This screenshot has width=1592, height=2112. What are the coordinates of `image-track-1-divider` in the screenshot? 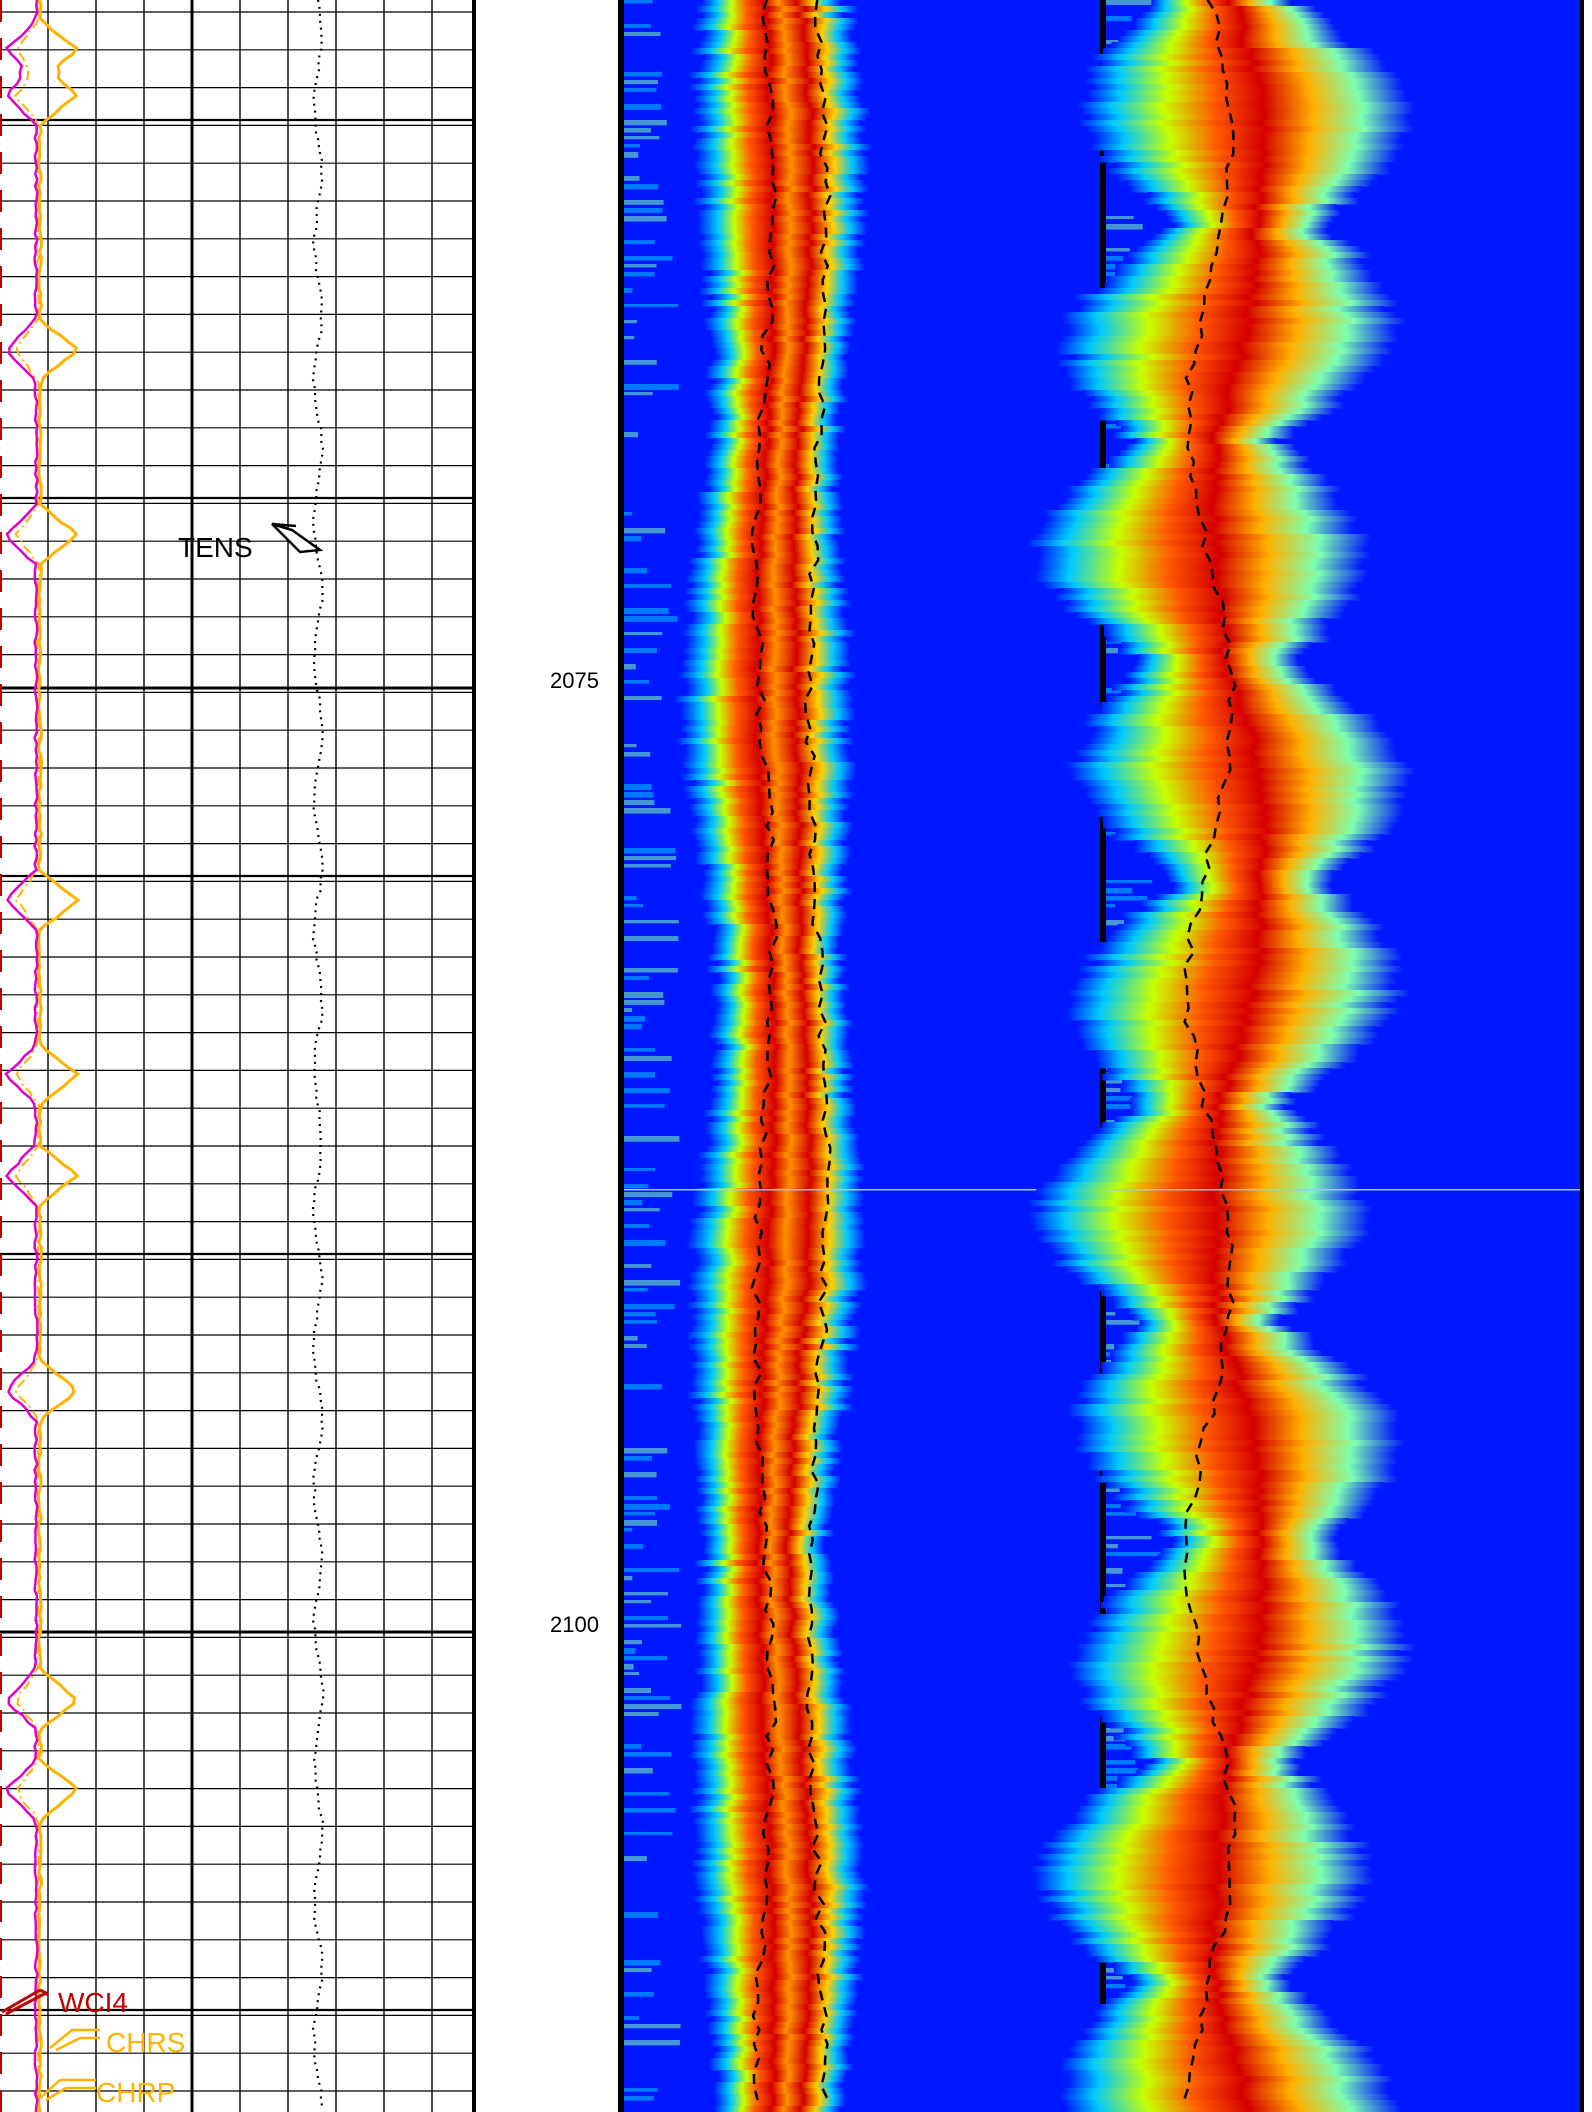 It's located at (862, 1190).